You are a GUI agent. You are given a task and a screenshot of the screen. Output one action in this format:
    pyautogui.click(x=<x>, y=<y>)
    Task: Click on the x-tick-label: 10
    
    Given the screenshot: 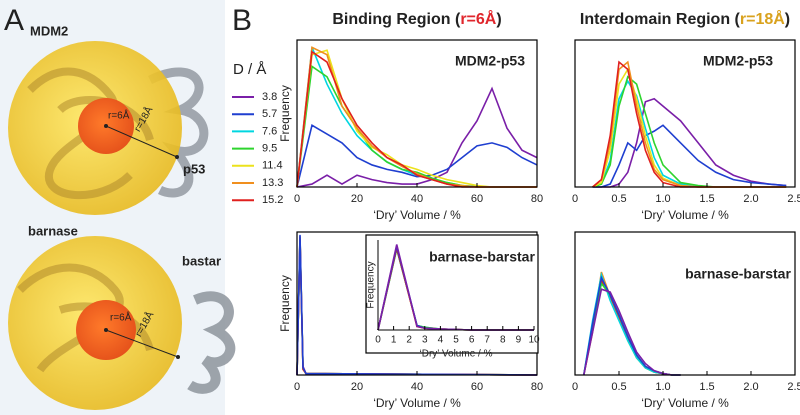 What is the action you would take?
    pyautogui.click(x=534, y=340)
    